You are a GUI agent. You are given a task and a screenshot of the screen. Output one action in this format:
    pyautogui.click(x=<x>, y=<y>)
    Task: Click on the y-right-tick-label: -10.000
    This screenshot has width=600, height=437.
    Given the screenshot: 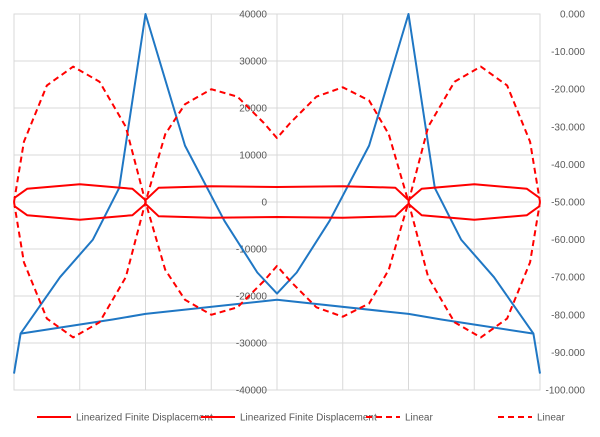 What is the action you would take?
    pyautogui.click(x=568, y=52)
    